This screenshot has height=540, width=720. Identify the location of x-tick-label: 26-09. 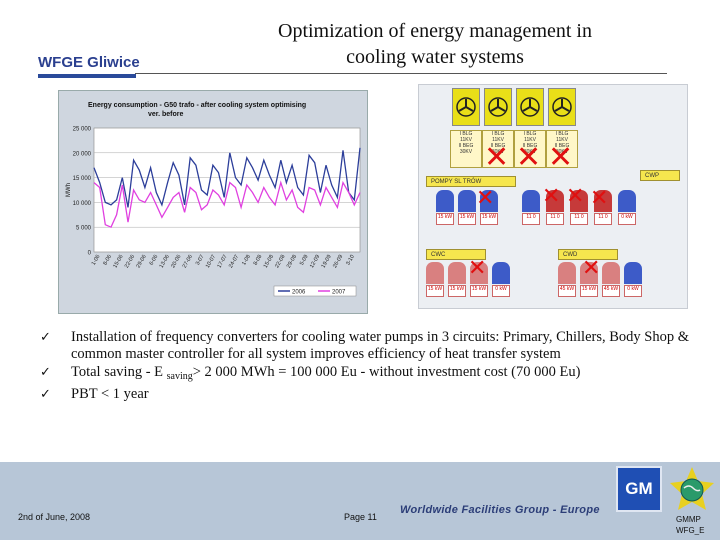
(338, 261).